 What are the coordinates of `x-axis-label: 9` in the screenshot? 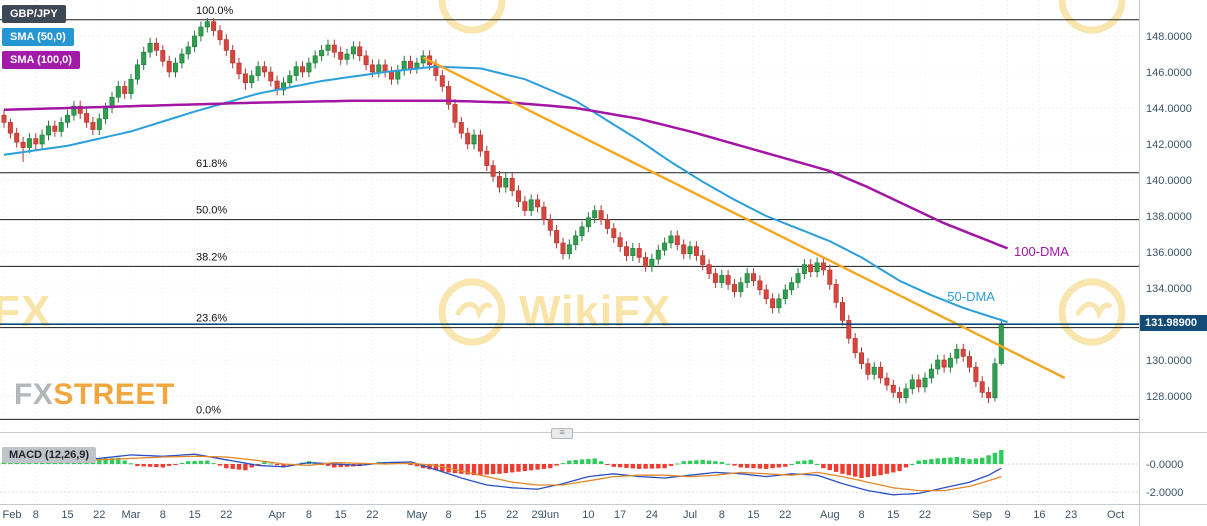 It's located at (1008, 515).